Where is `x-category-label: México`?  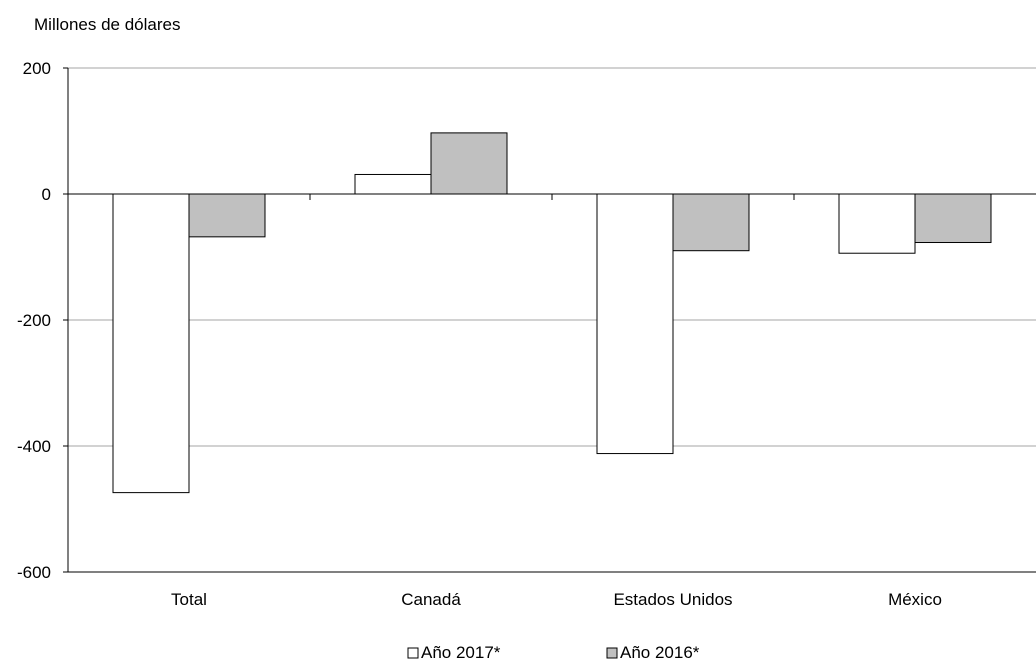
x-category-label: México is located at coordinates (915, 599).